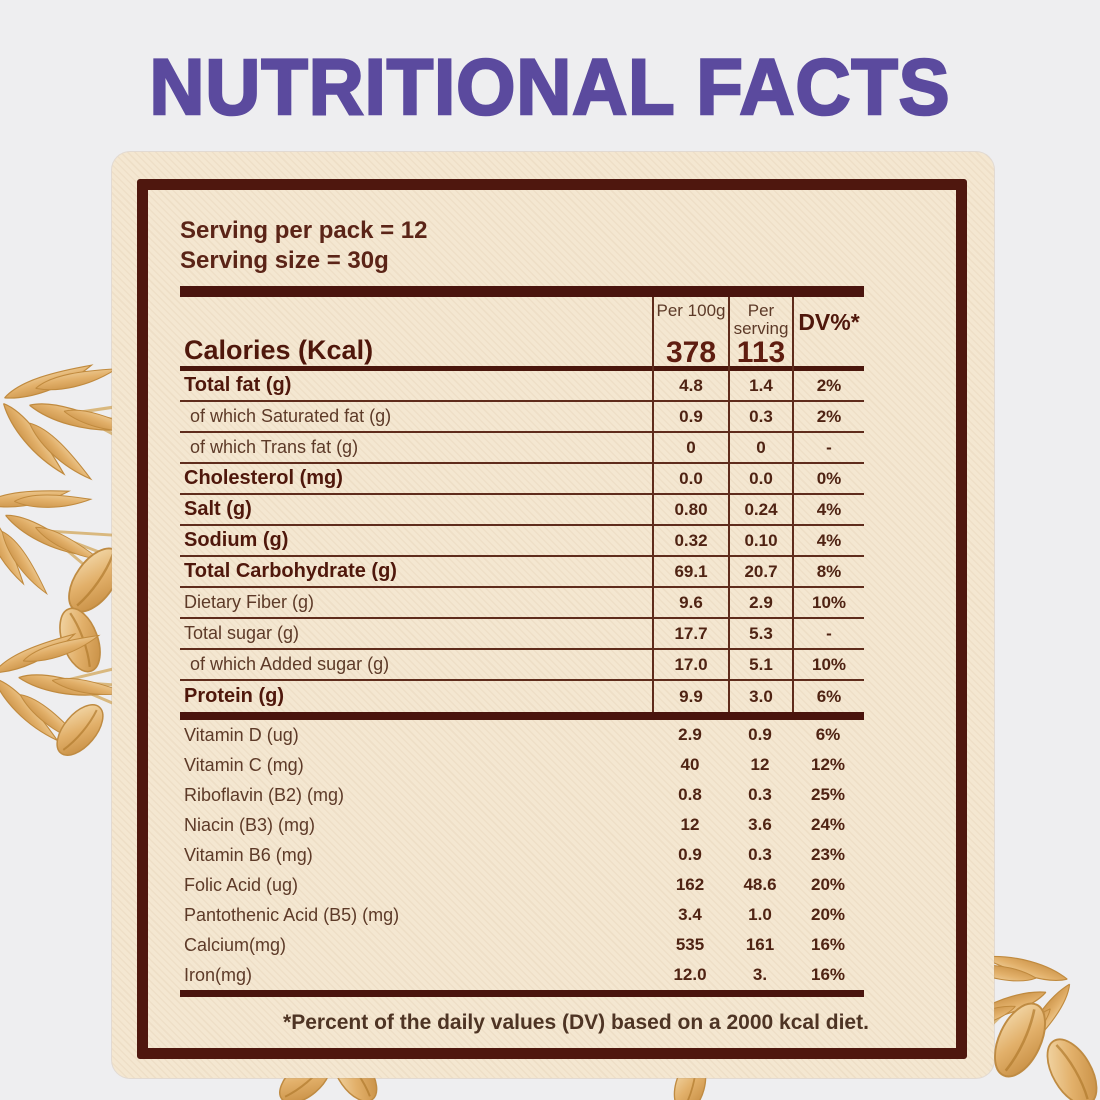 This screenshot has width=1100, height=1100. Describe the element at coordinates (248, 854) in the screenshot. I see `nutrient-label: Vitamin B6 (mg)` at that location.